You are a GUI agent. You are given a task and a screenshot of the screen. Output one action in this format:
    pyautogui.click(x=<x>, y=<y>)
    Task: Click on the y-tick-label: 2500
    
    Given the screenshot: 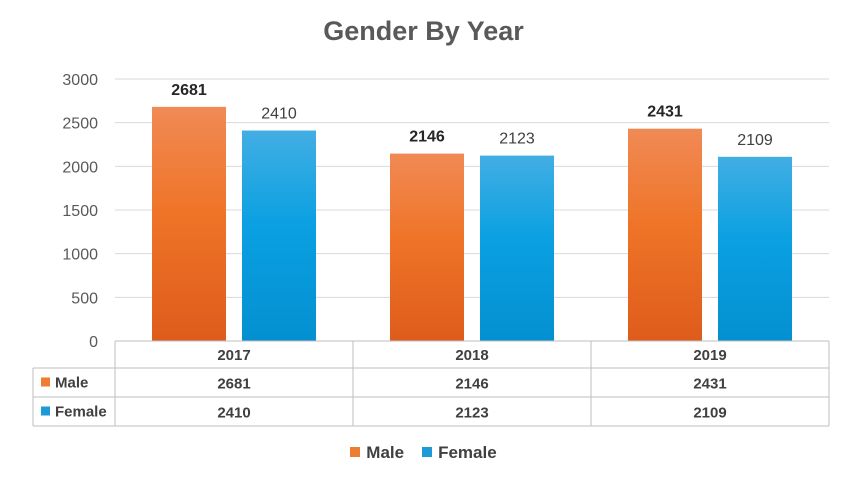 What is the action you would take?
    pyautogui.click(x=80, y=124)
    